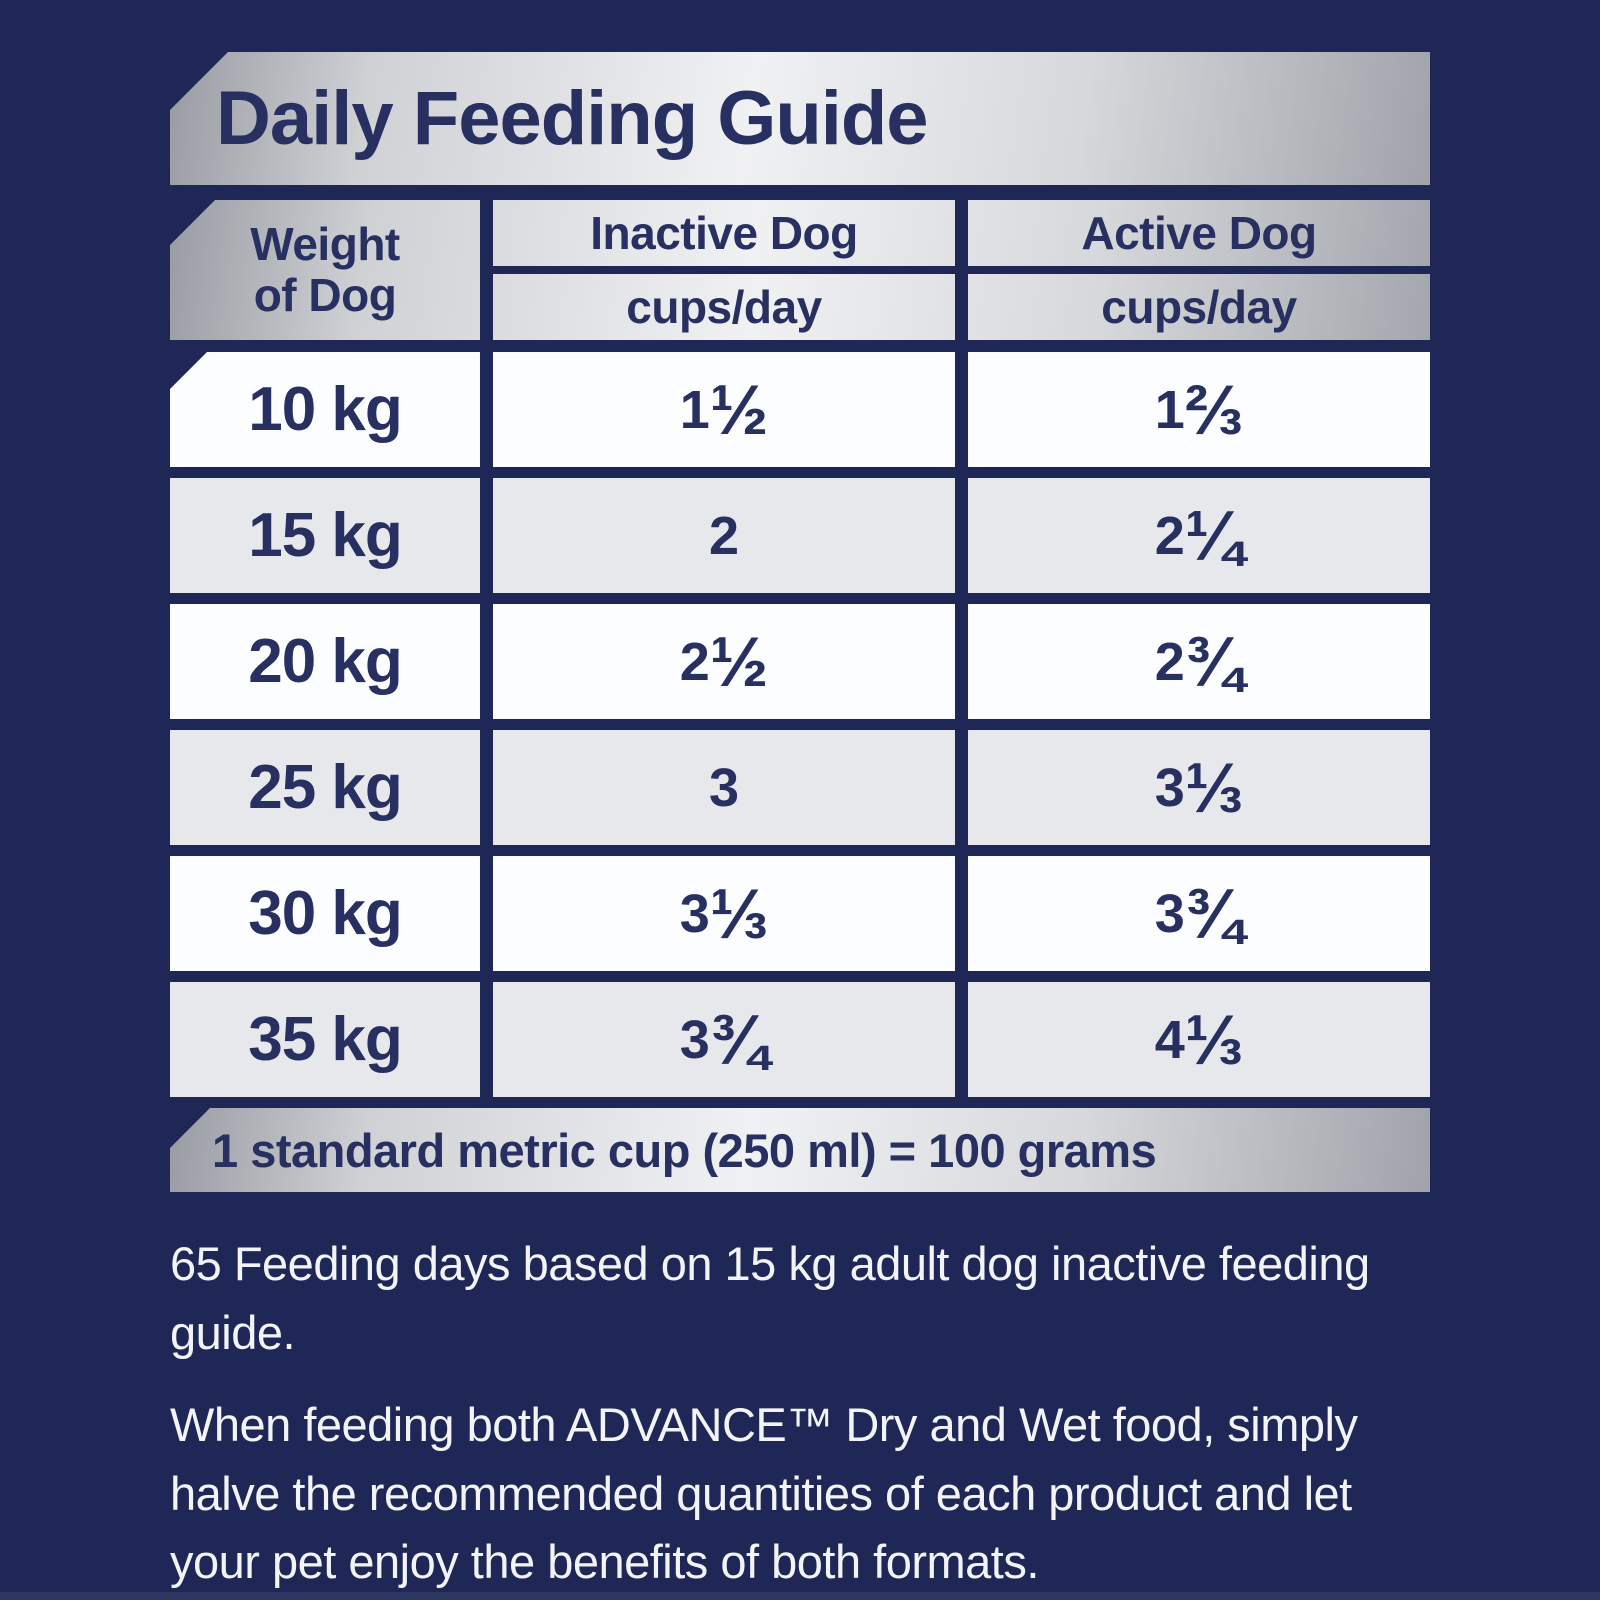 This screenshot has width=1600, height=1600. What do you see at coordinates (325, 787) in the screenshot?
I see `weight-cell: 25 kg` at bounding box center [325, 787].